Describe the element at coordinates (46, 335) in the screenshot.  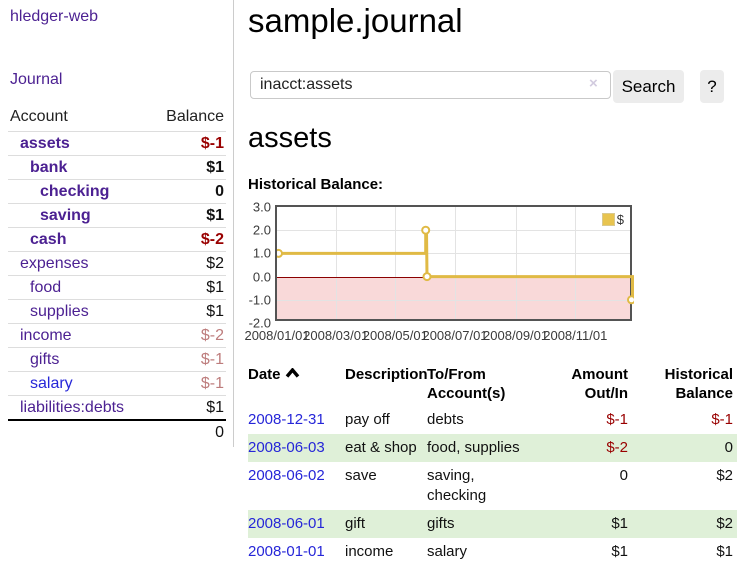
I see `account-link: income` at that location.